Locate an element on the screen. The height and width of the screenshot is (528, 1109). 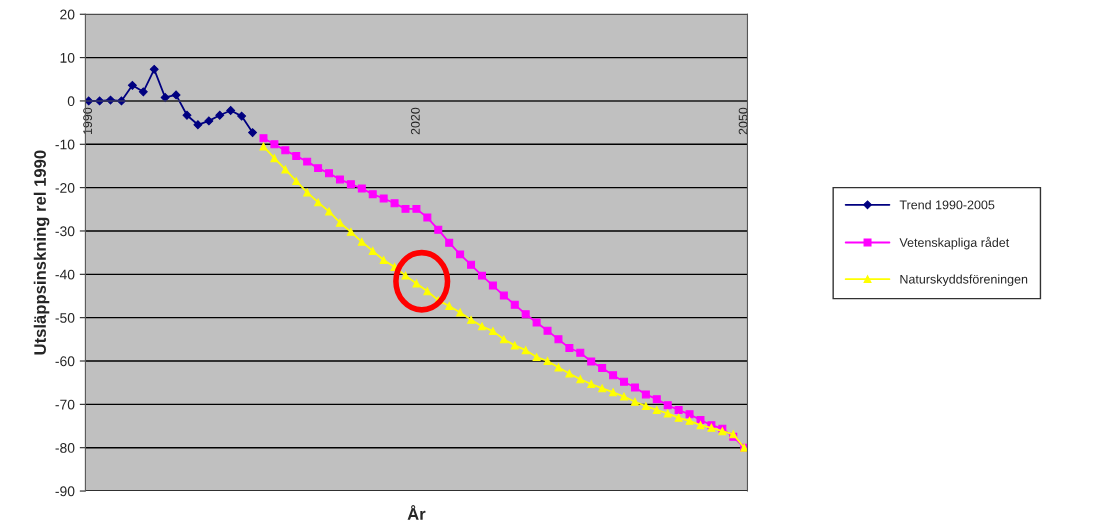
y-tick-label: 20 is located at coordinates (67, 14).